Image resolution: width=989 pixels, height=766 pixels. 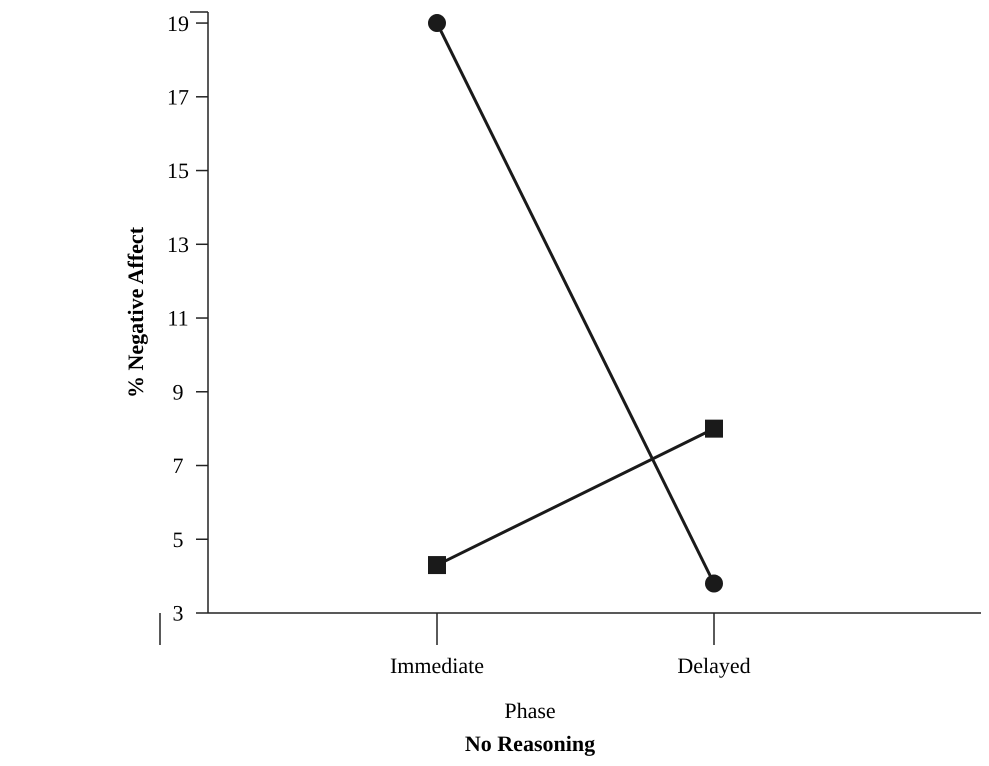 What do you see at coordinates (178, 23) in the screenshot?
I see `y-tick-label: 19` at bounding box center [178, 23].